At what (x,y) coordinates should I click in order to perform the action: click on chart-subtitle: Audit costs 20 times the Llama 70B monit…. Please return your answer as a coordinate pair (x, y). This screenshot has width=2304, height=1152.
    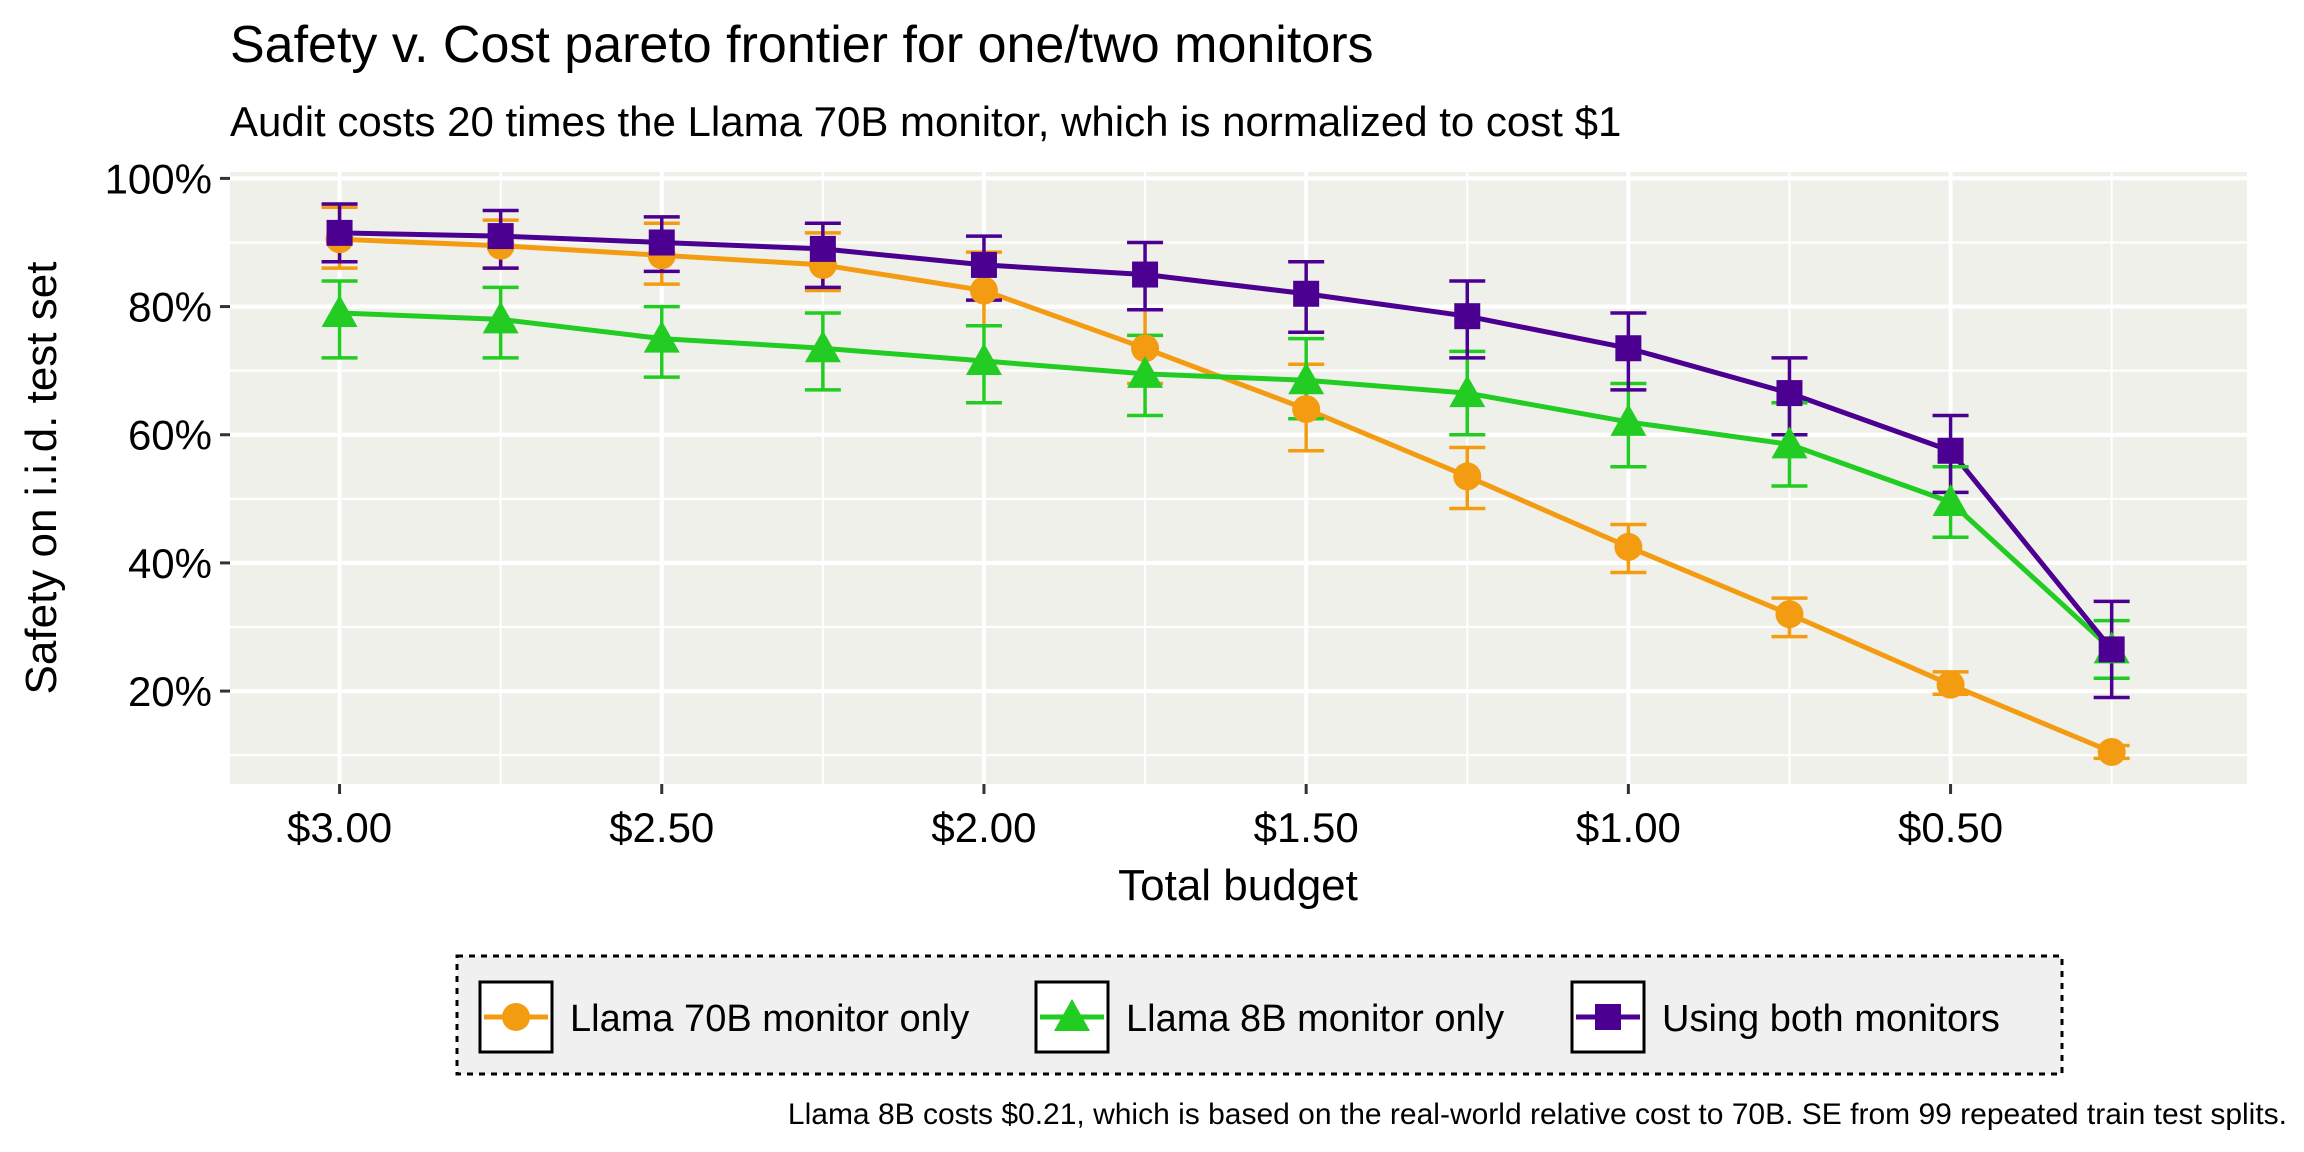
    Looking at the image, I should click on (925, 121).